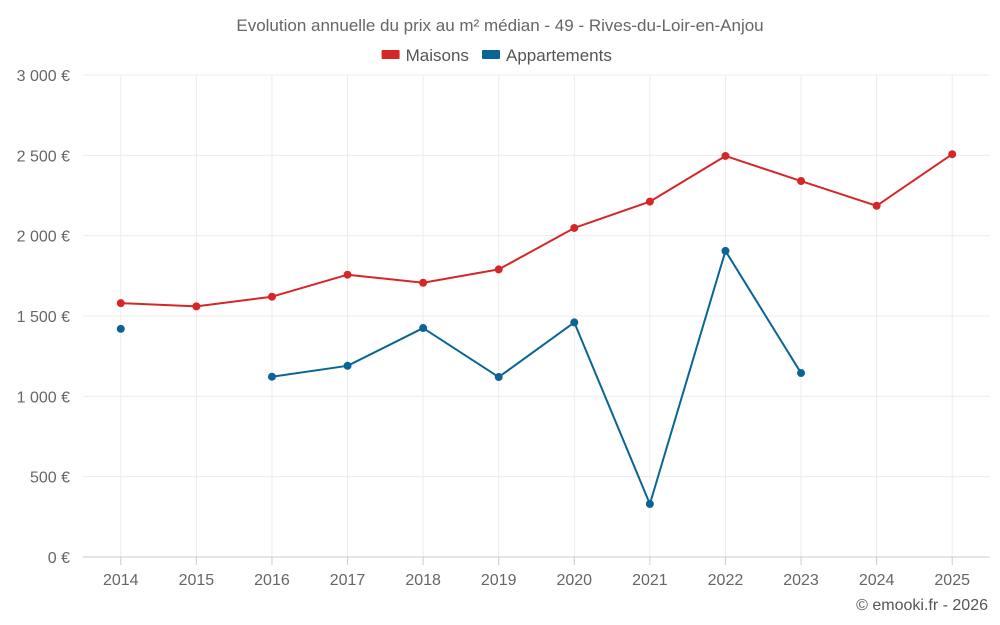 The image size is (1000, 625). What do you see at coordinates (272, 580) in the screenshot?
I see `x-tick-label: 2016` at bounding box center [272, 580].